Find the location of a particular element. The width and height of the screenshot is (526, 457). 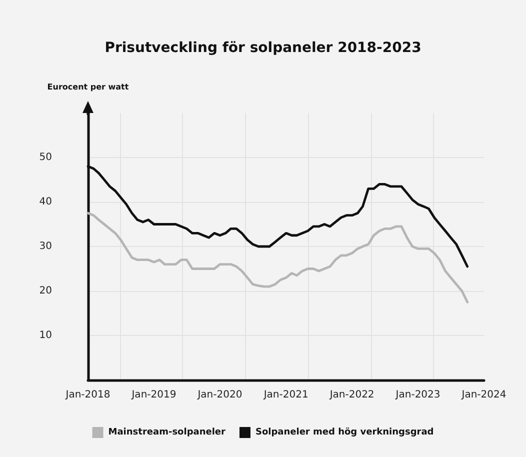

y-tick-label: 10 is located at coordinates (45, 335).